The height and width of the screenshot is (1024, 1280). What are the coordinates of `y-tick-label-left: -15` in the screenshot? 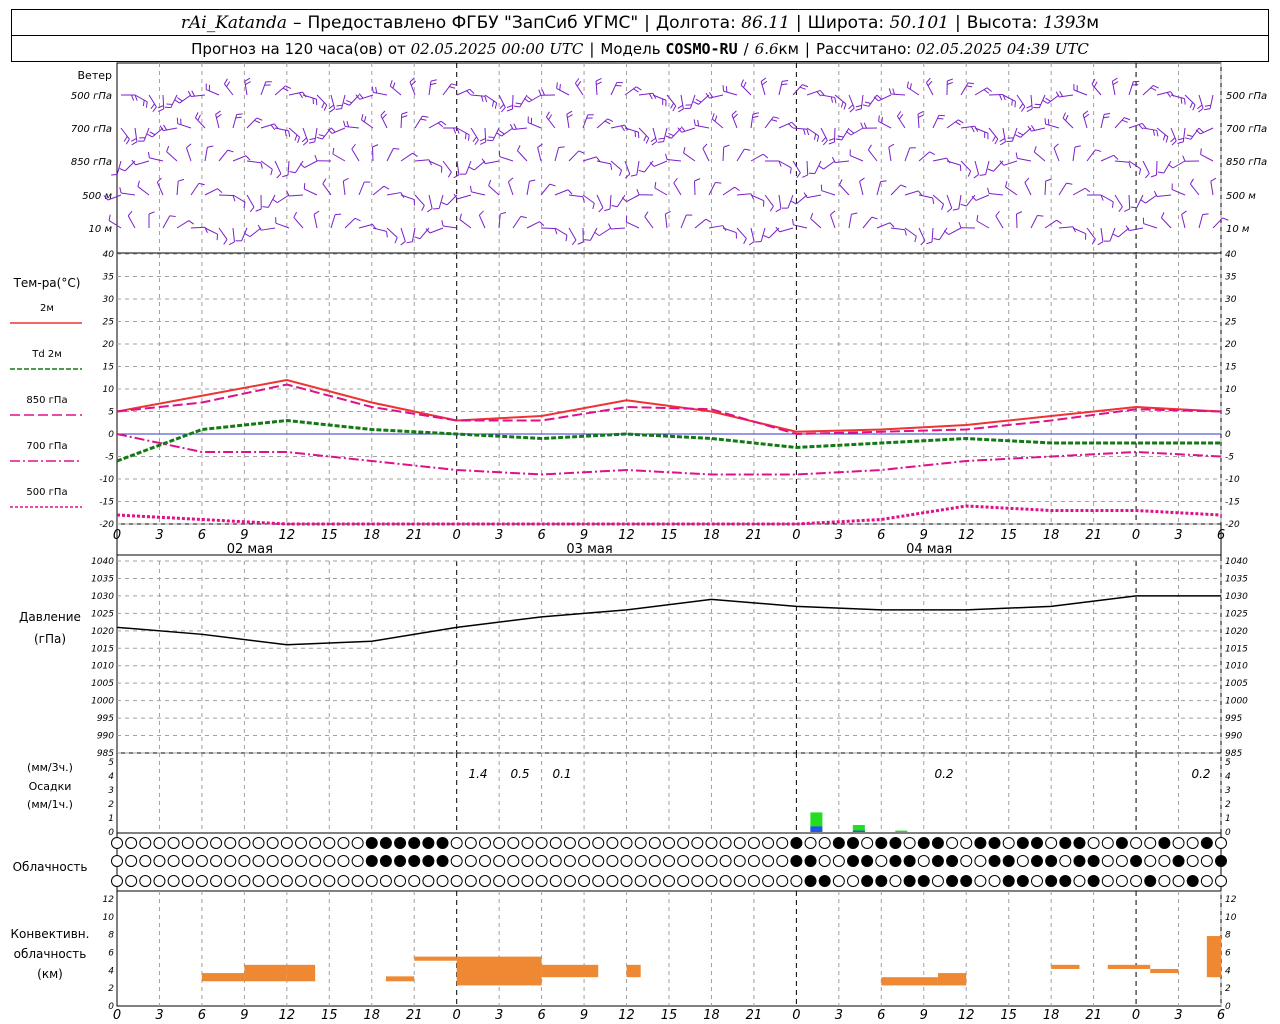 It's located at (106, 503).